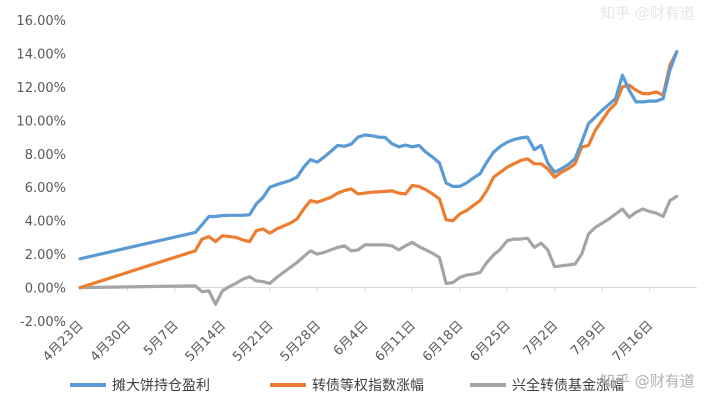 This screenshot has height=417, width=720. What do you see at coordinates (41, 21) in the screenshot?
I see `y-tick-label: 16.00%` at bounding box center [41, 21].